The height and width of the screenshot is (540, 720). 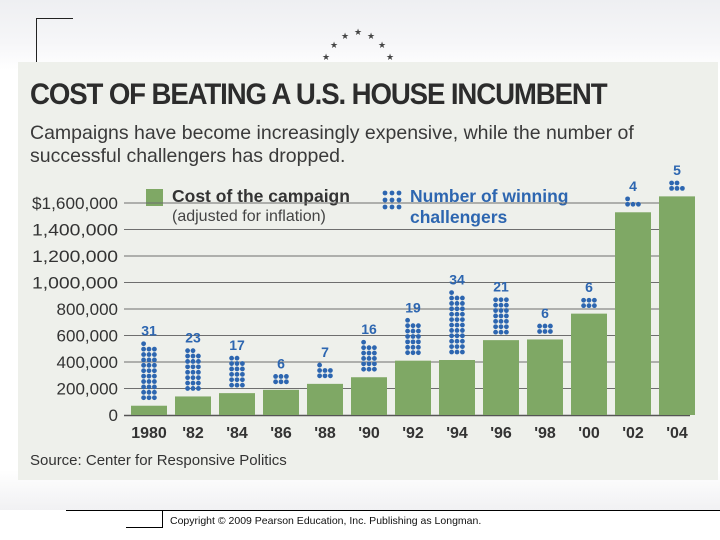 What do you see at coordinates (633, 186) in the screenshot?
I see `challenger-count-label: 4` at bounding box center [633, 186].